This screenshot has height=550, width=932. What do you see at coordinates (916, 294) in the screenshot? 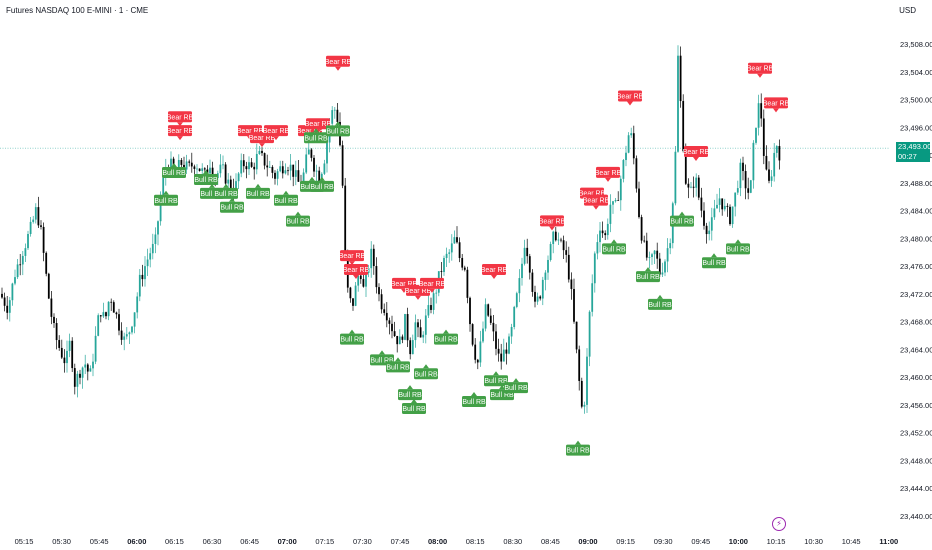
I see `y-tick-label: 23,472.00` at bounding box center [916, 294].